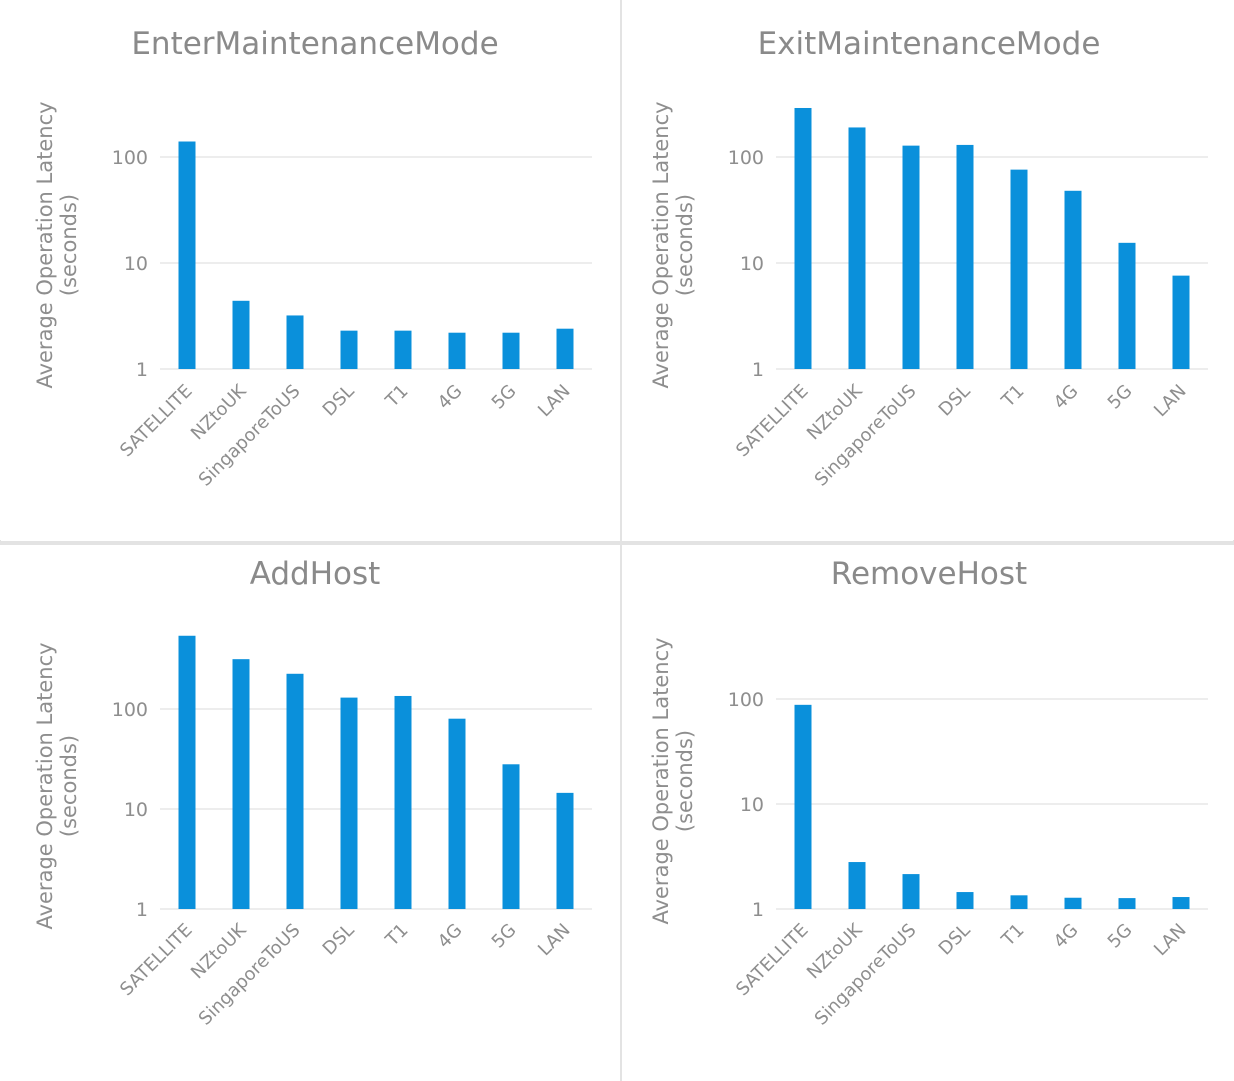 The height and width of the screenshot is (1081, 1234). I want to click on chart-title: EnterMaintenanceMode, so click(314, 44).